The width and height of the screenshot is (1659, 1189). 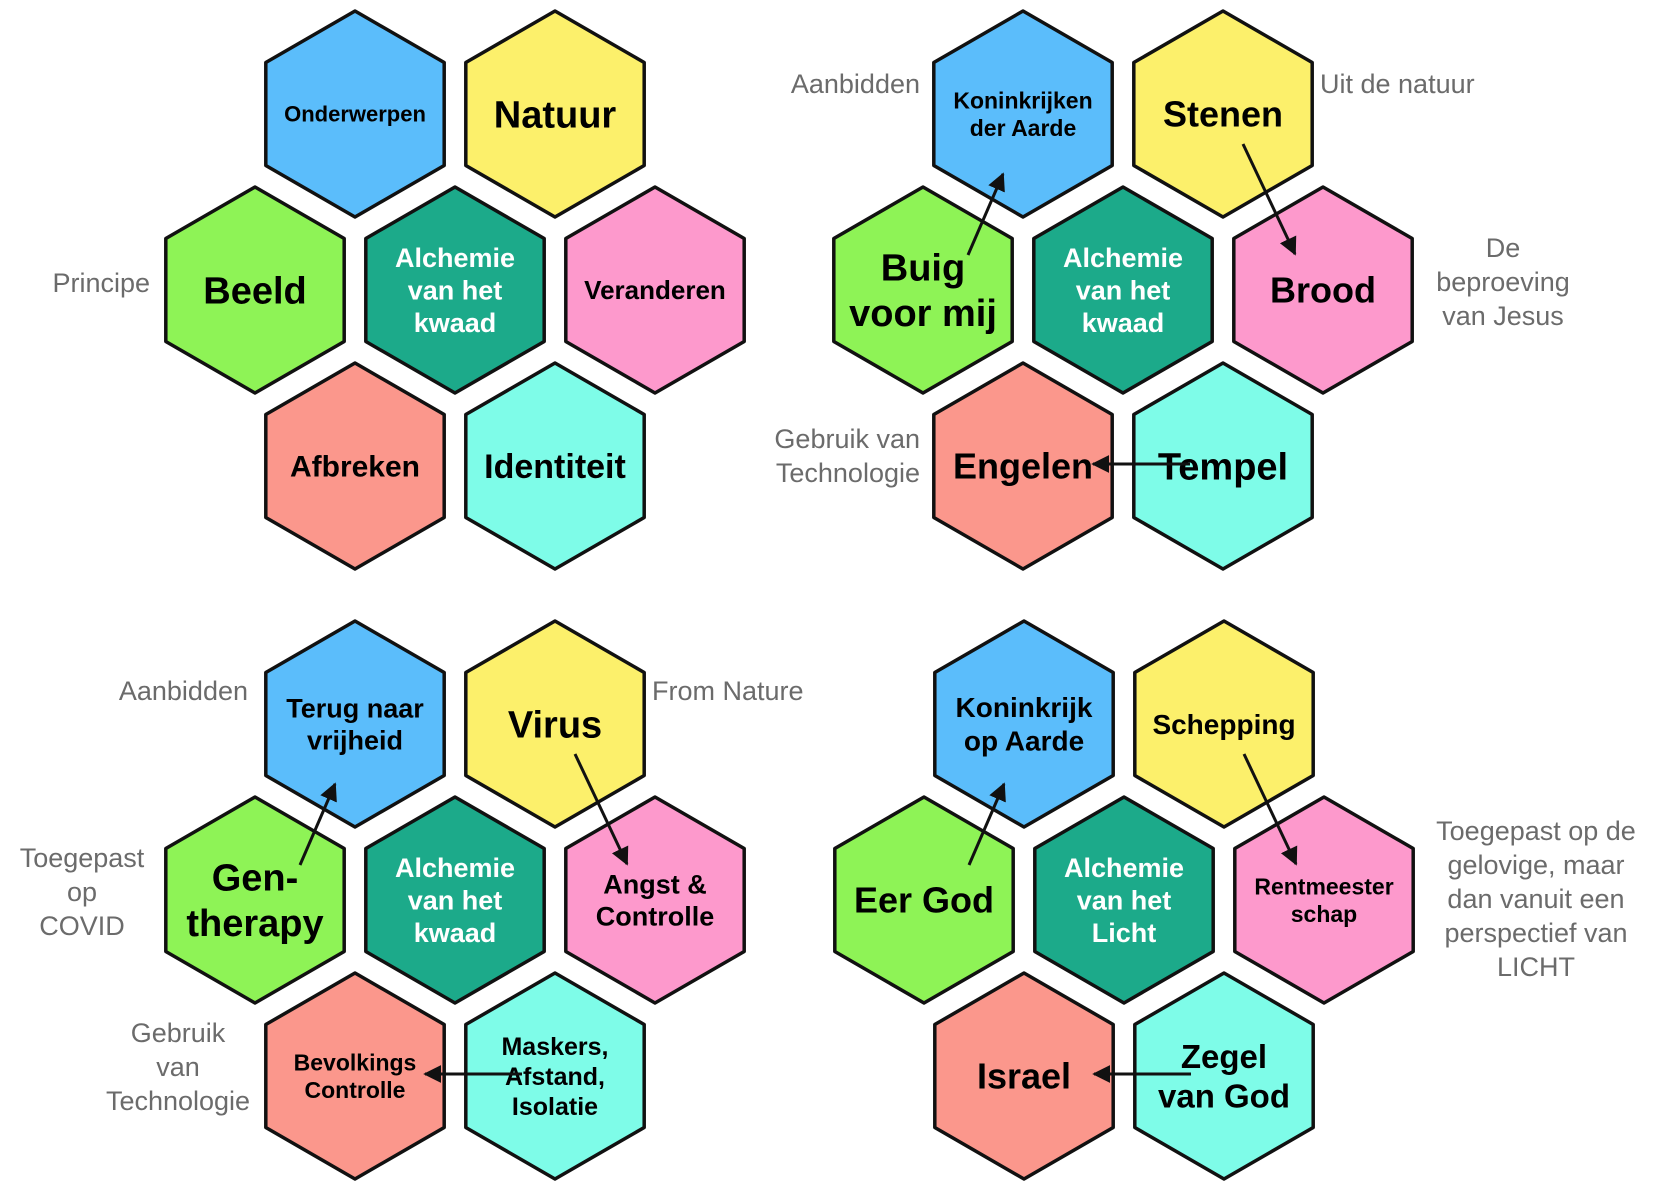 I want to click on side-label-line: Principe, so click(x=101, y=283).